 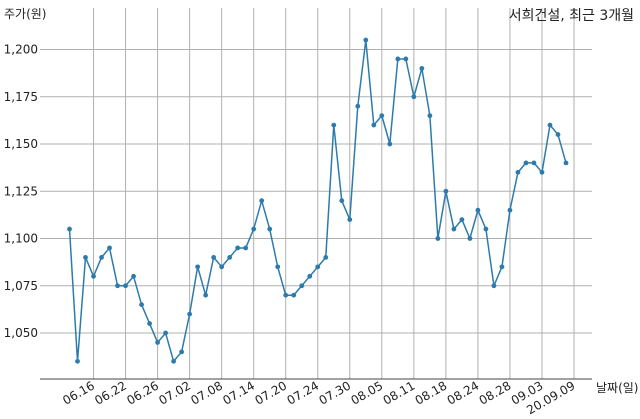 I want to click on x-tick-label: 07.08, so click(x=206, y=392).